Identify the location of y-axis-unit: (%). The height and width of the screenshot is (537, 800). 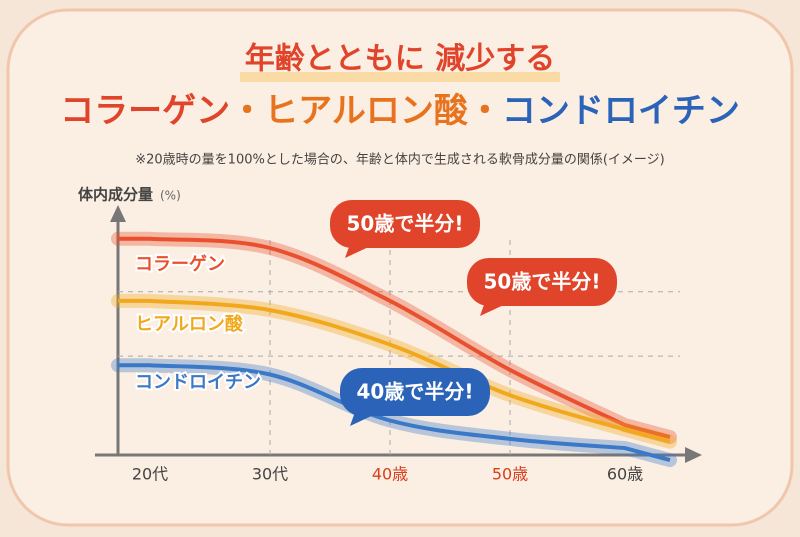
(170, 196).